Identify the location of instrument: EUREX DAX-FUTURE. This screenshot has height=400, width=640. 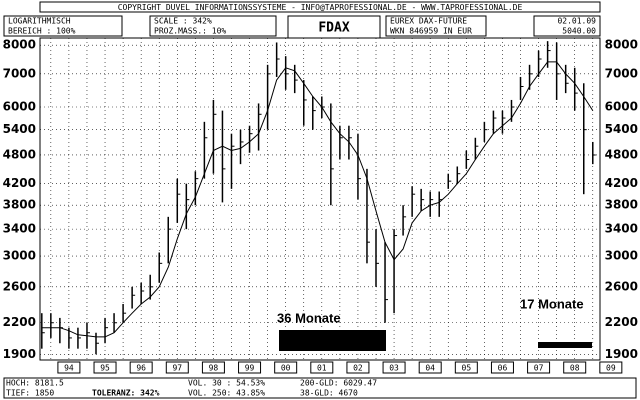
(428, 21).